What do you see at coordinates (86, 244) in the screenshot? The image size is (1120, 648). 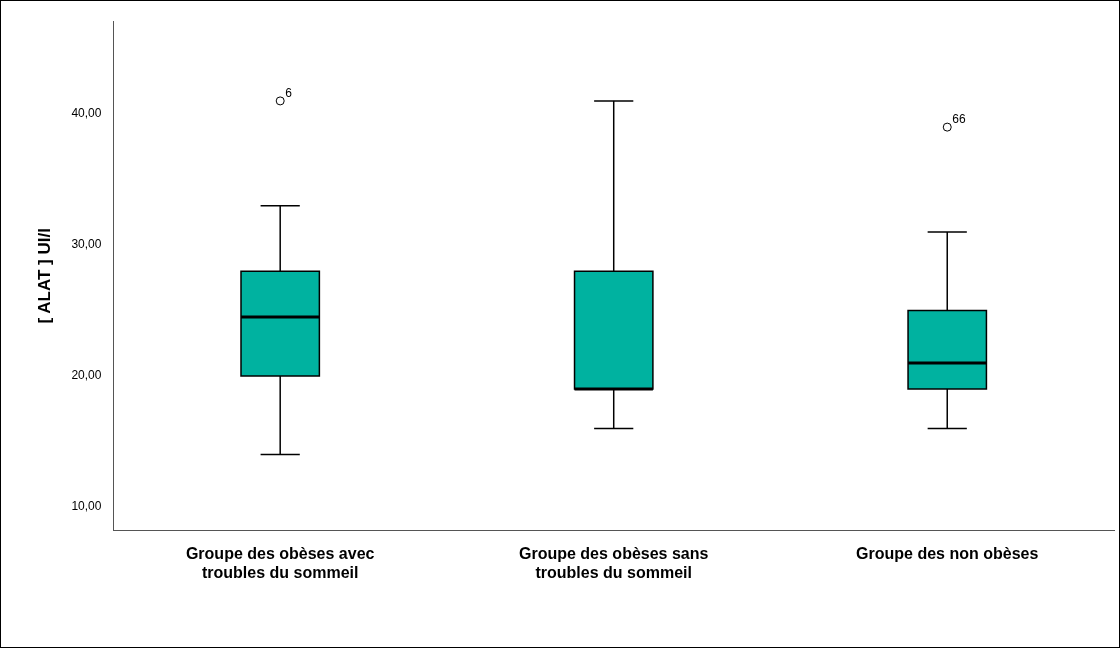 I see `y-tick-label: 30,00` at bounding box center [86, 244].